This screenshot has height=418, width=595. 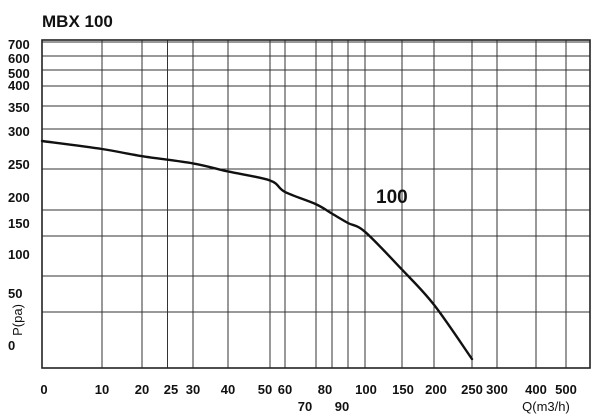 What do you see at coordinates (43, 389) in the screenshot?
I see `x-tick-label: 0` at bounding box center [43, 389].